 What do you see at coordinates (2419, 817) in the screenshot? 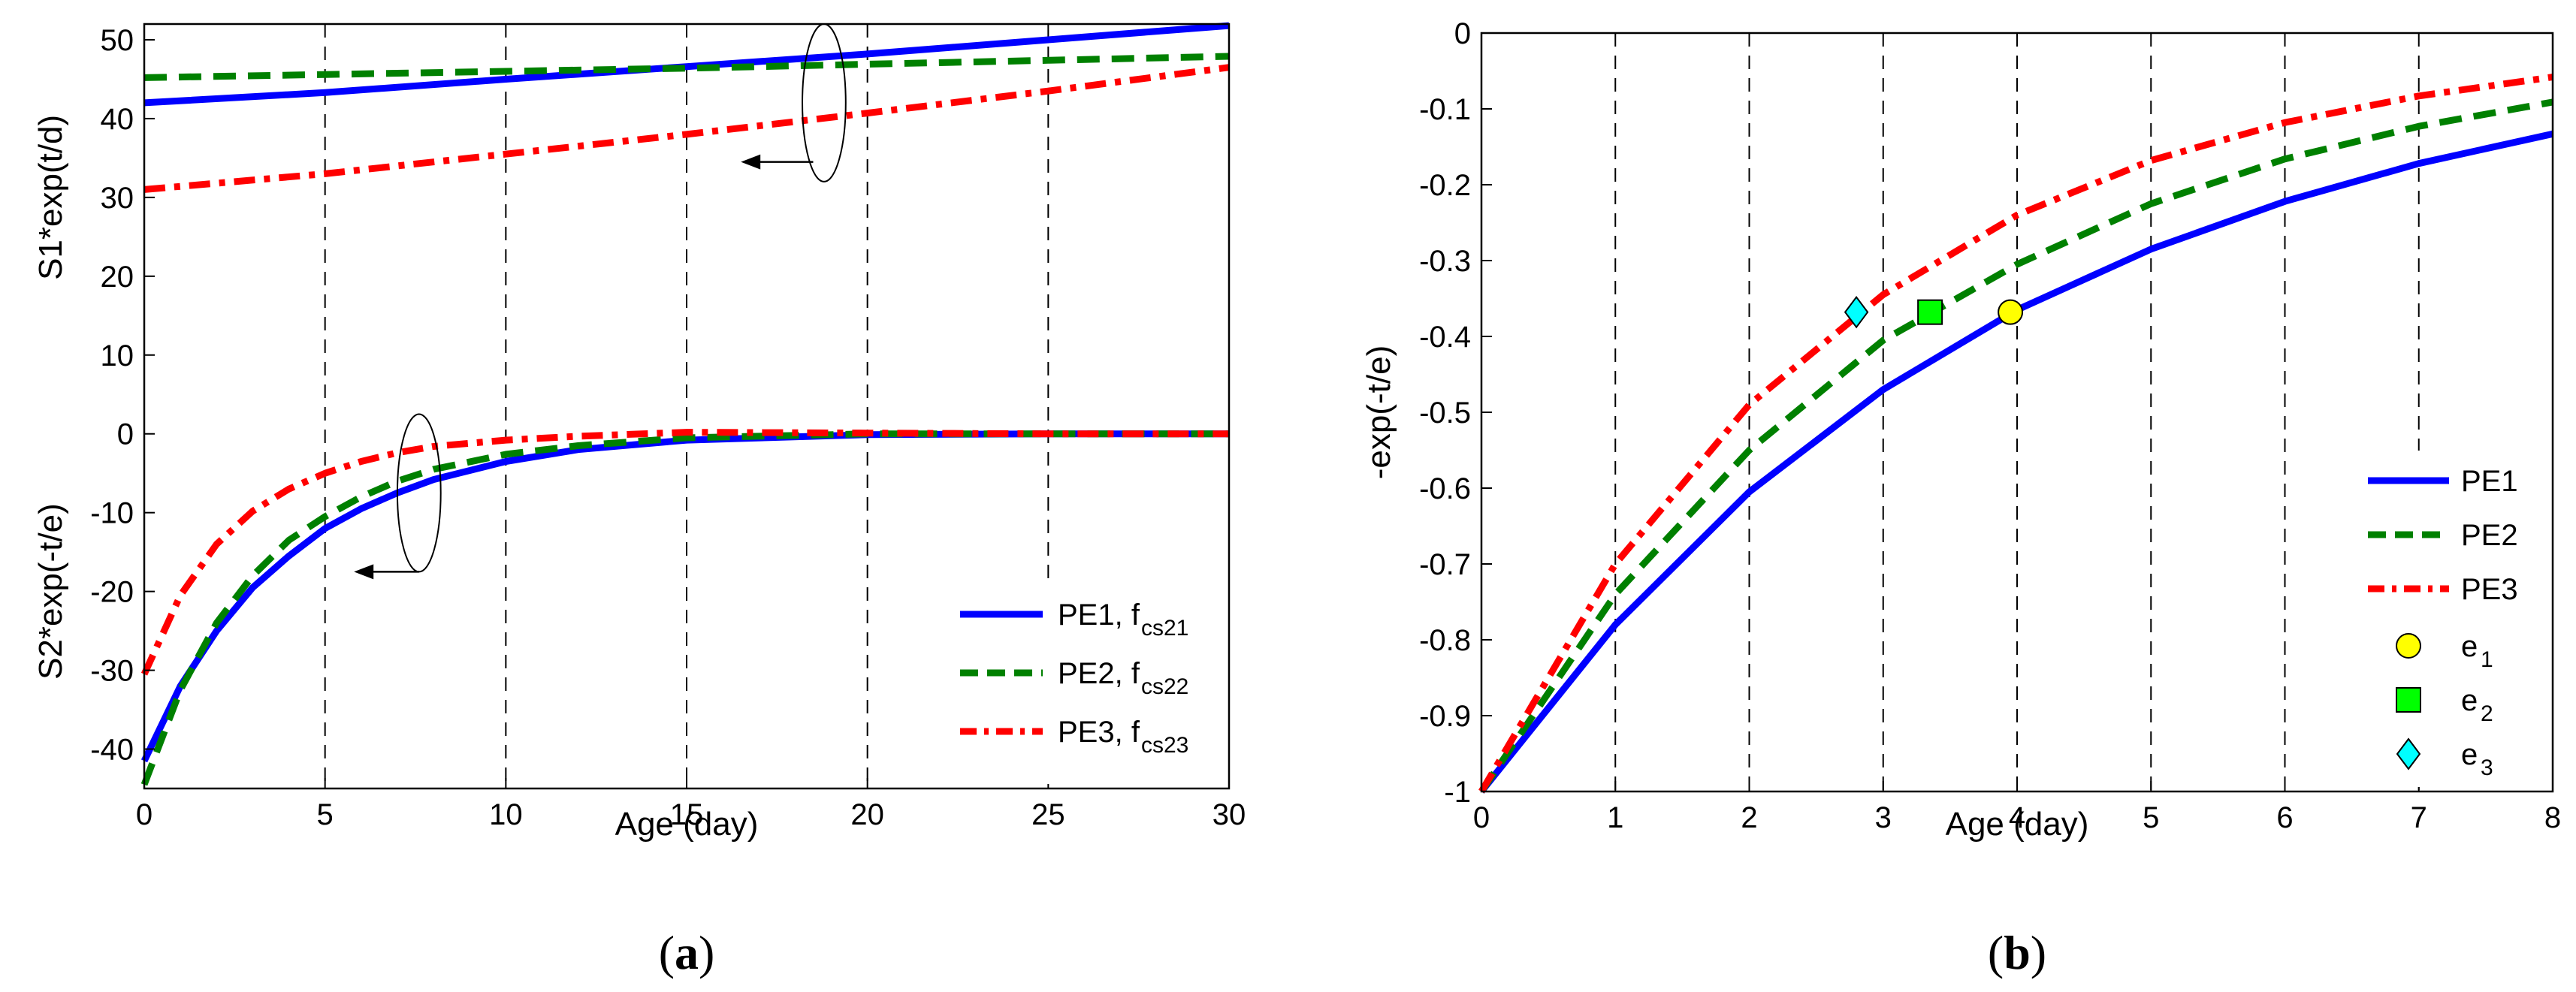
I see `x-tick-label: 7` at bounding box center [2419, 817].